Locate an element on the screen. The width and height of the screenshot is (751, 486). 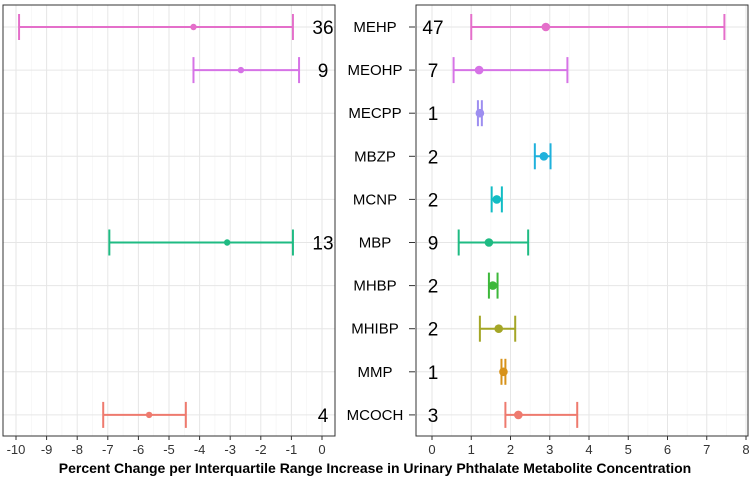
x-tick-label: -3 is located at coordinates (230, 449).